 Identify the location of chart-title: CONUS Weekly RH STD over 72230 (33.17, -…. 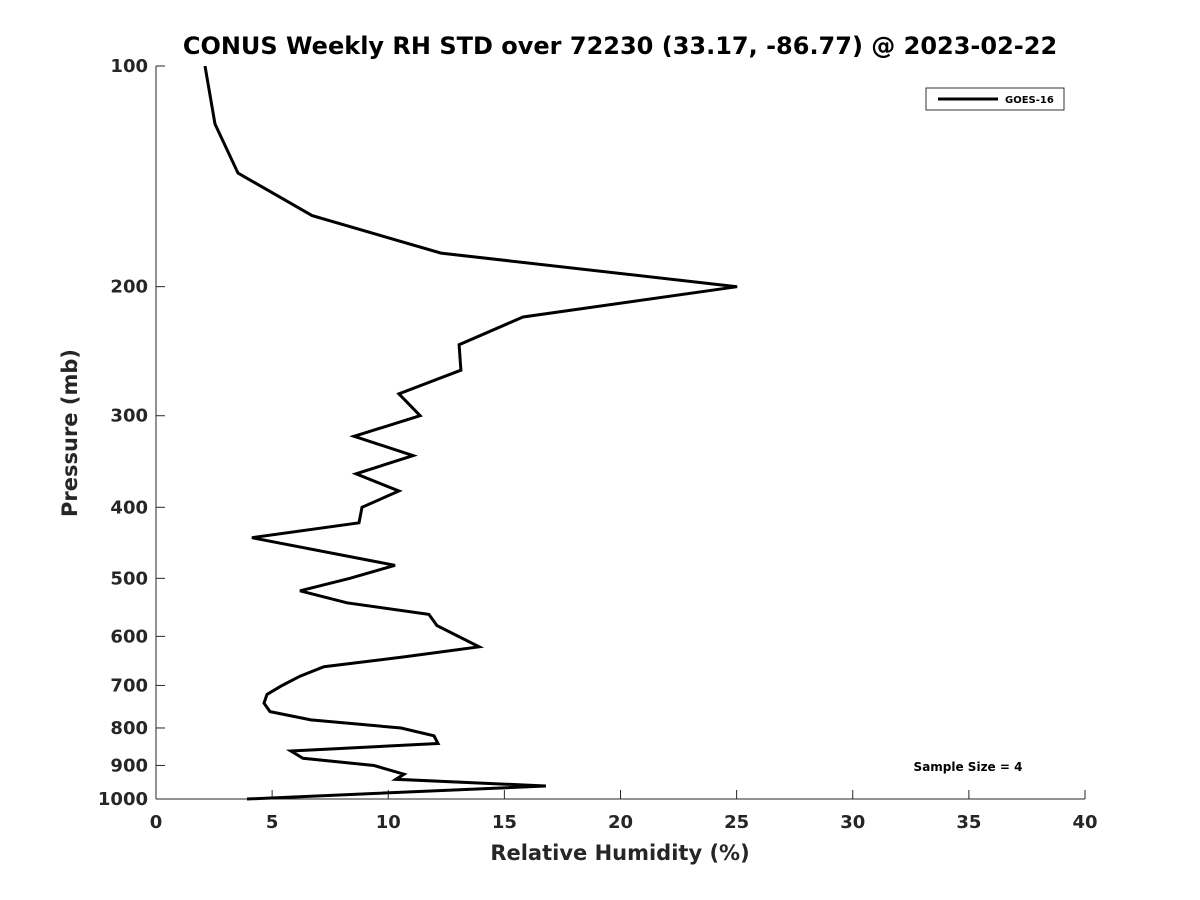
(620, 46).